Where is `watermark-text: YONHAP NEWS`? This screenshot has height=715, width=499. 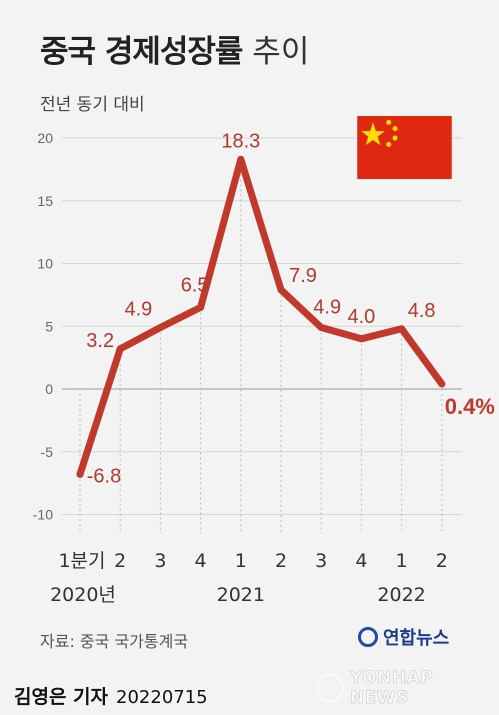 watermark-text: YONHAP NEWS is located at coordinates (391, 688).